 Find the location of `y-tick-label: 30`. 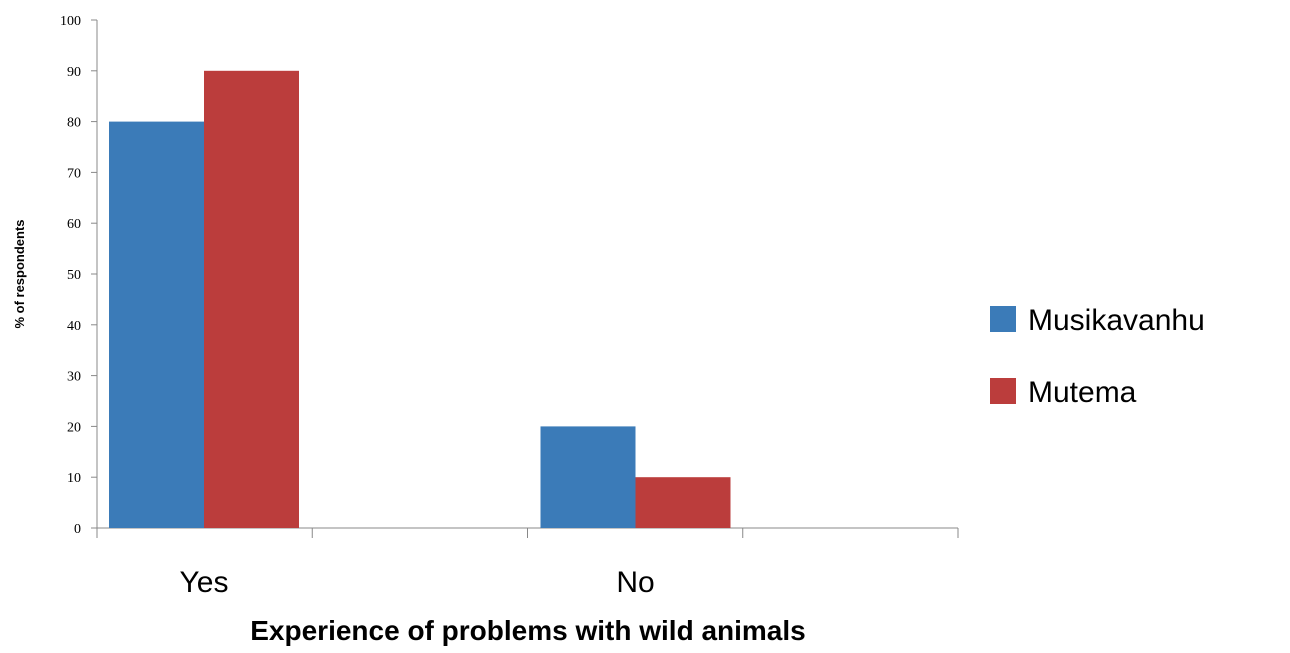

y-tick-label: 30 is located at coordinates (74, 377).